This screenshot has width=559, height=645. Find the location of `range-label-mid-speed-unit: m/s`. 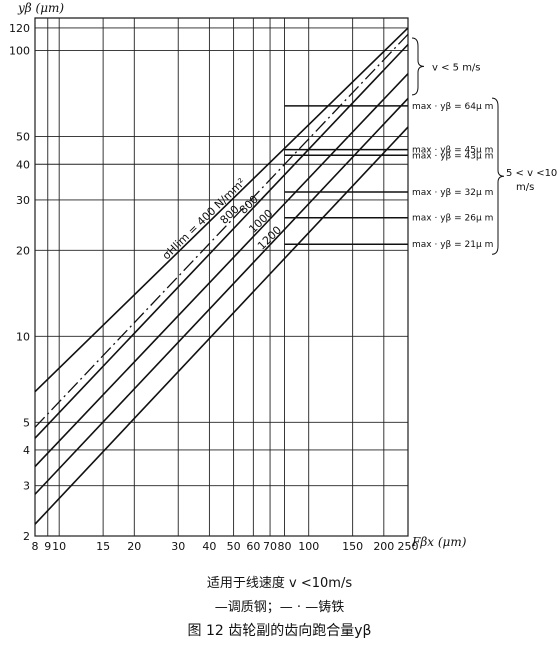

range-label-mid-speed-unit: m/s is located at coordinates (525, 187).